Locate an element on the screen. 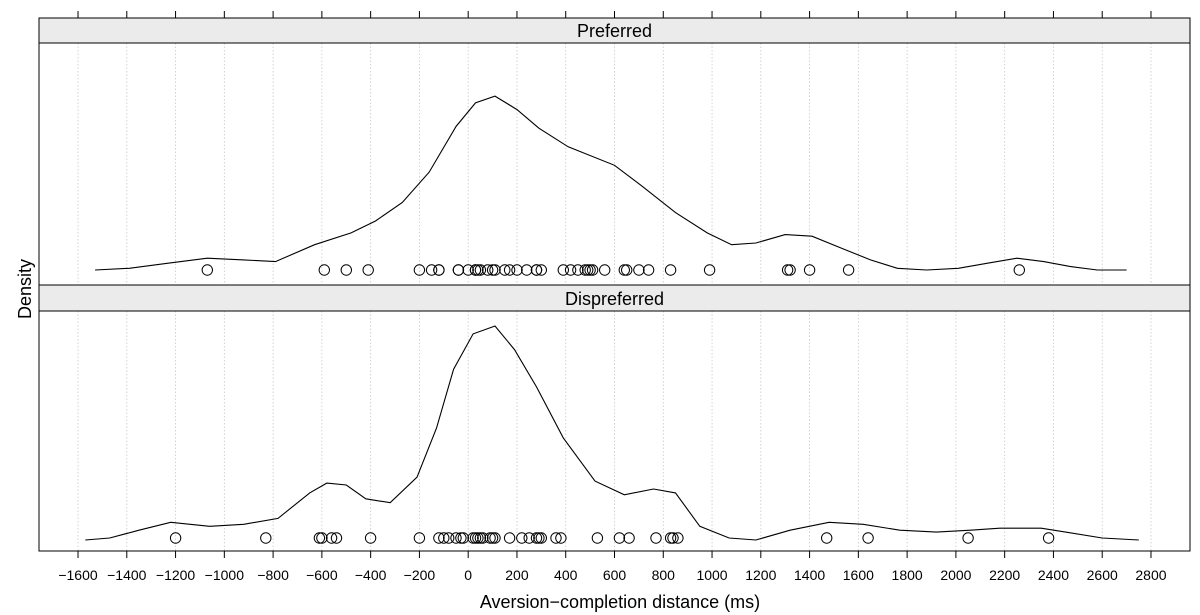  panel-title: Dispreferred is located at coordinates (614, 299).